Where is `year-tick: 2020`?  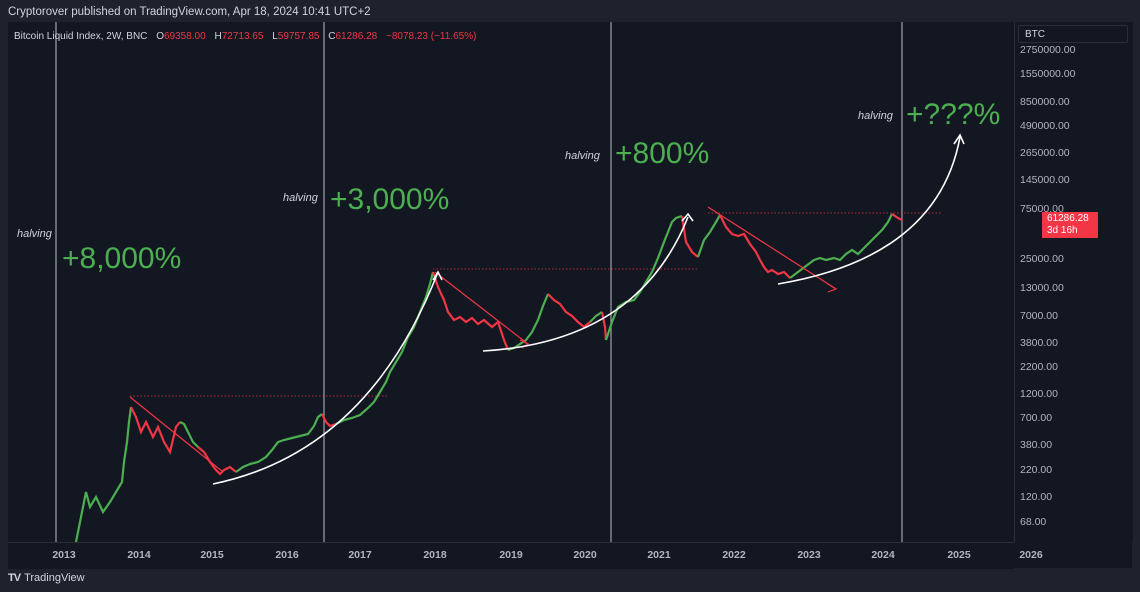 year-tick: 2020 is located at coordinates (585, 555).